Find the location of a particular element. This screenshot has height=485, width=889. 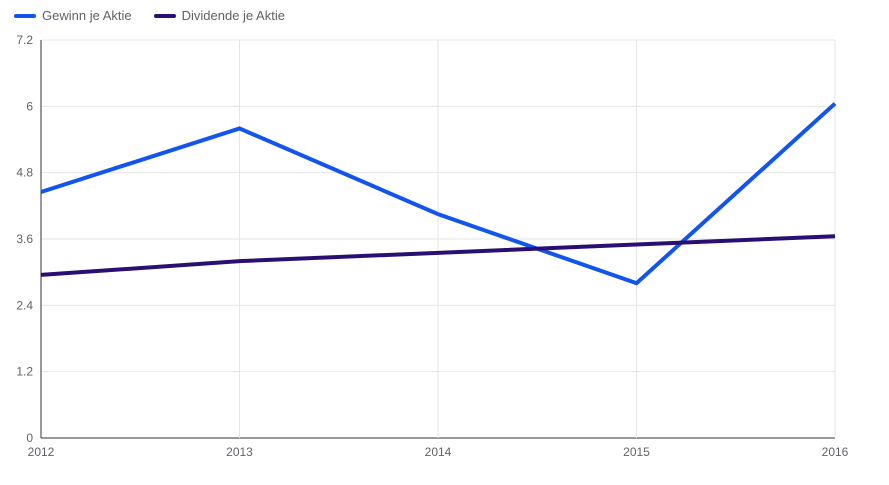

x-tick-label: 2015 is located at coordinates (636, 452).